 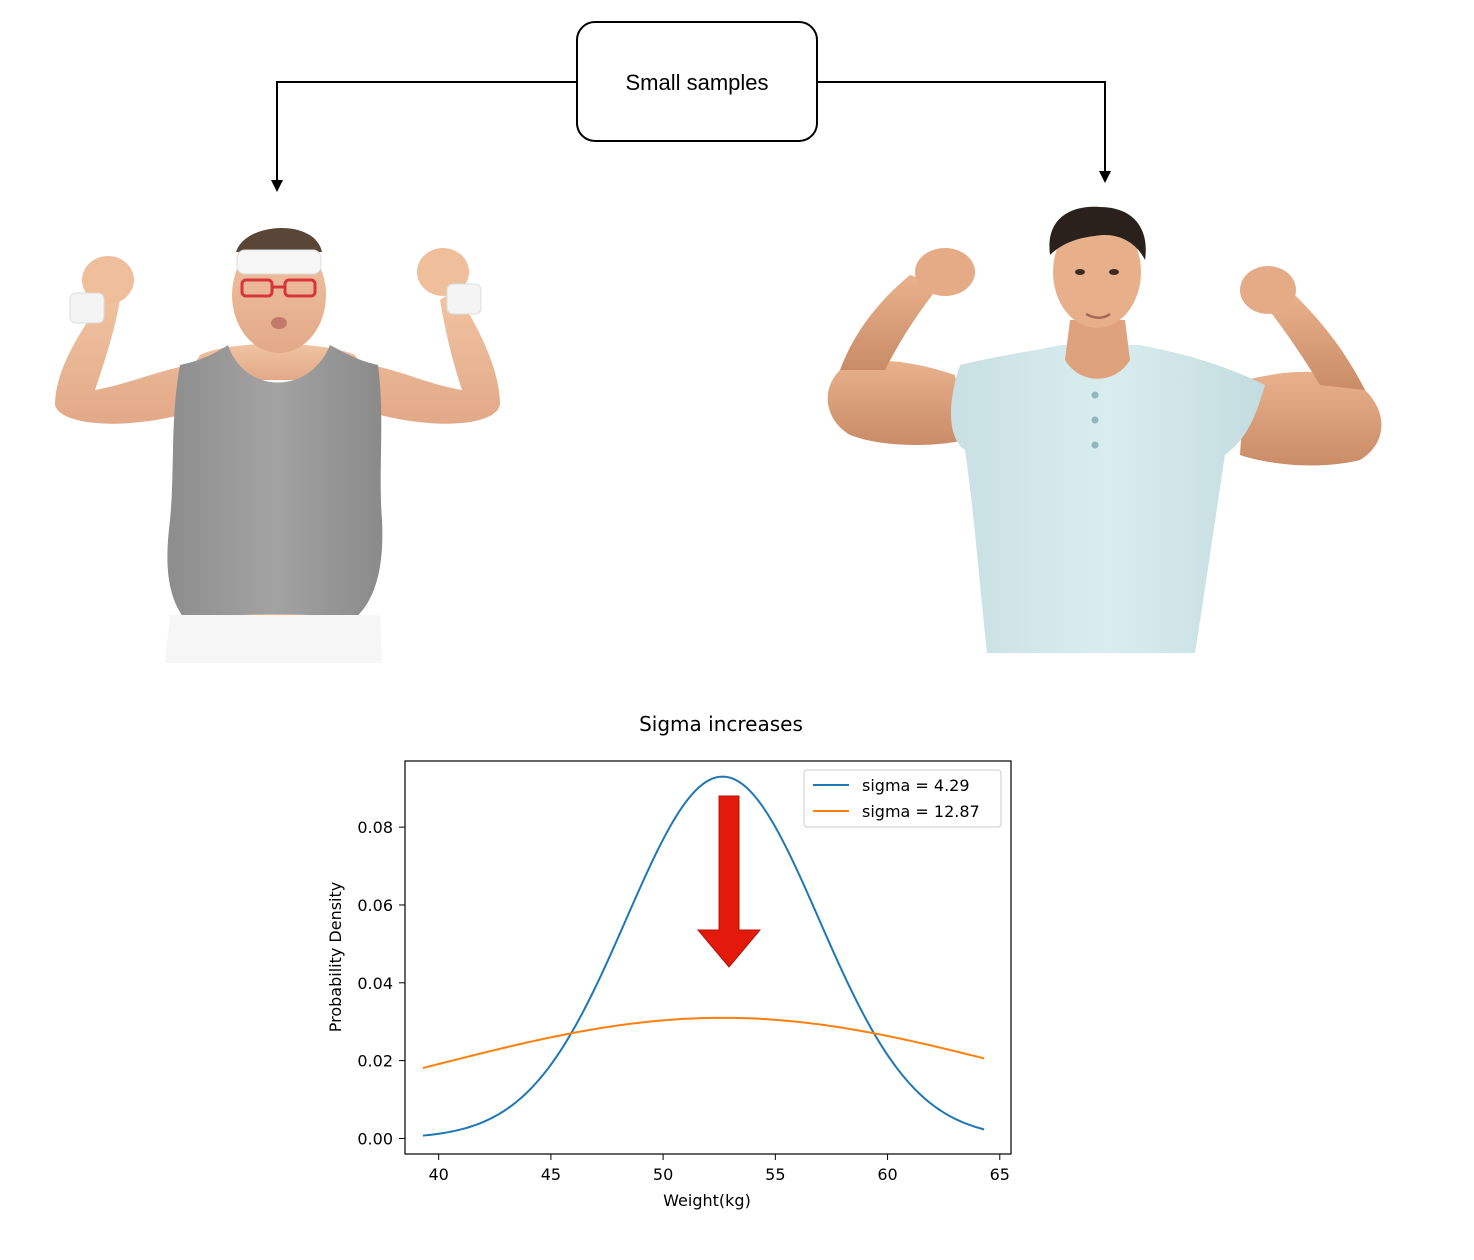 I want to click on fit-man-image, so click(x=1104, y=429).